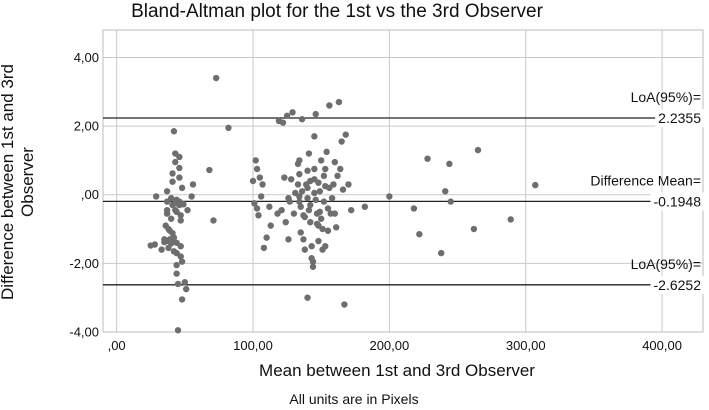 The image size is (709, 410). Describe the element at coordinates (662, 345) in the screenshot. I see `x-tick-label-4: 400,00` at that location.